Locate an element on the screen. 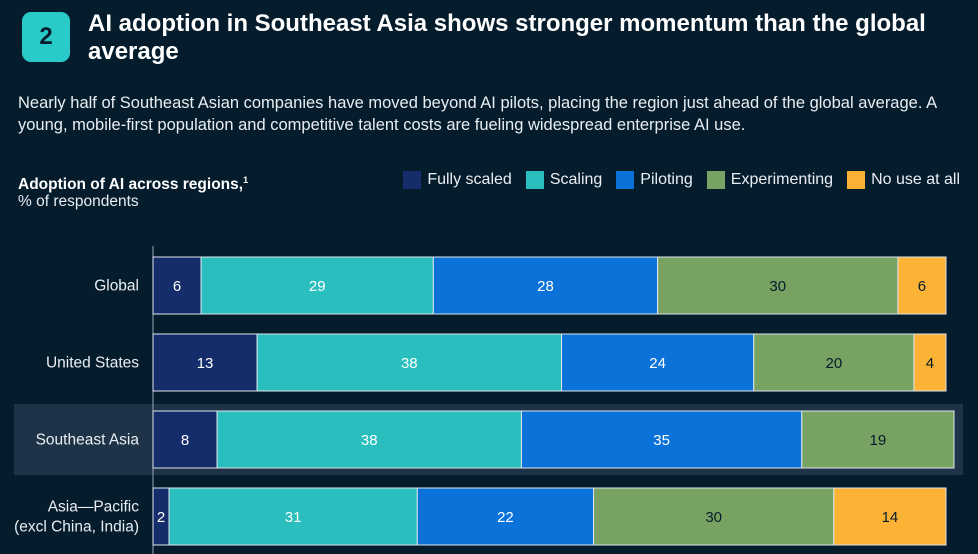 Image resolution: width=978 pixels, height=554 pixels. bar-united-states-scaling is located at coordinates (409, 362).